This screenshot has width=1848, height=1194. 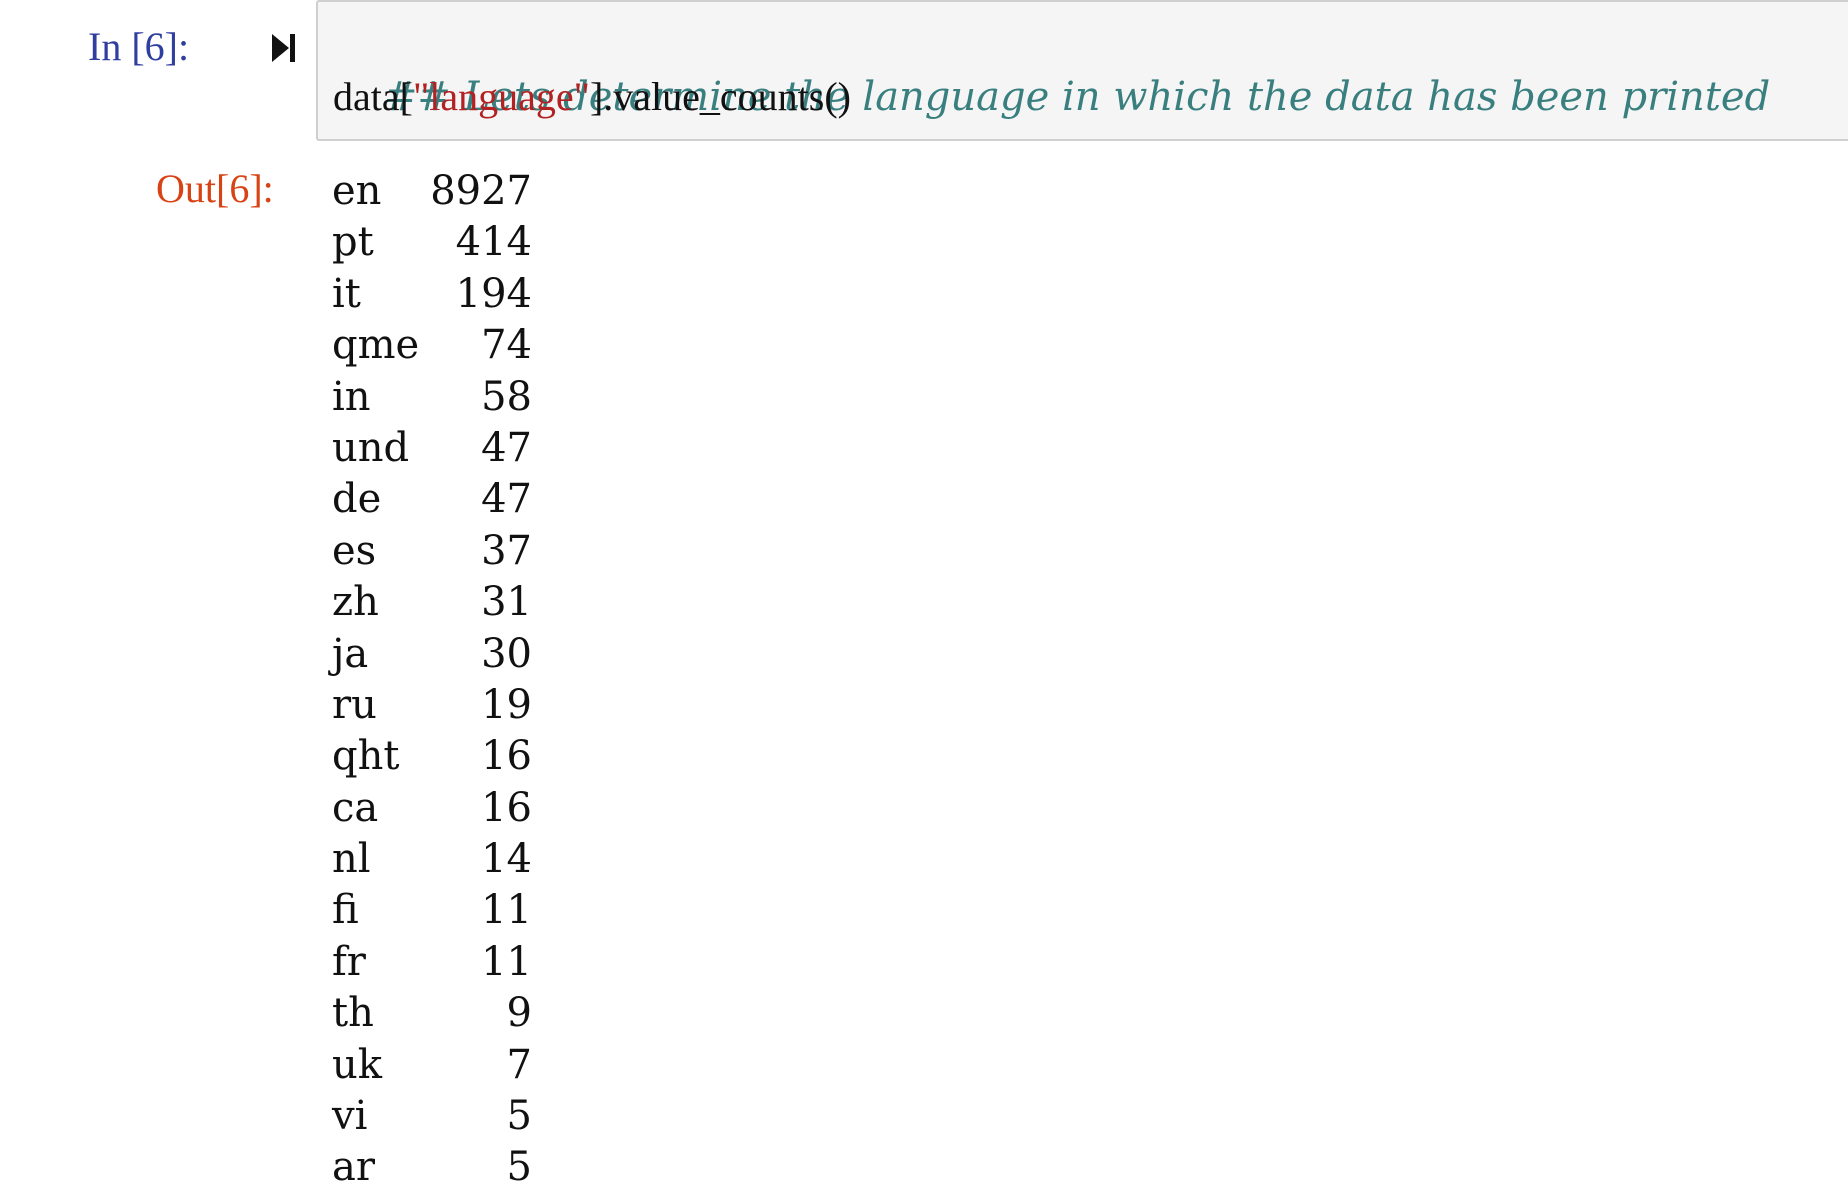 I want to click on language-count: 37, so click(x=506, y=550).